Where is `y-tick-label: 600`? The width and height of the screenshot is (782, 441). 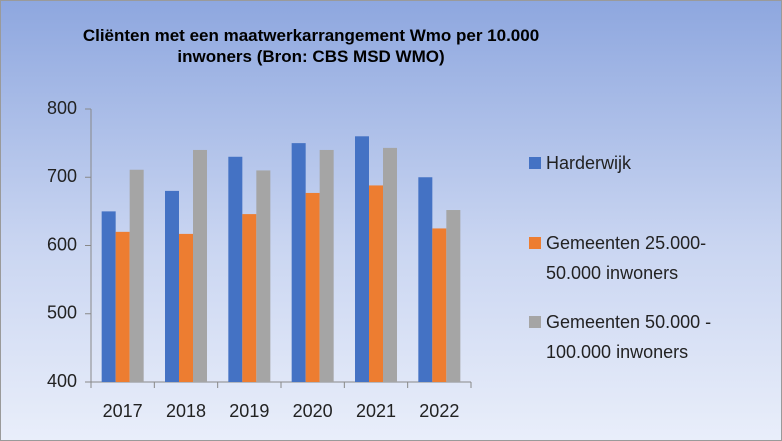
y-tick-label: 600 is located at coordinates (62, 244).